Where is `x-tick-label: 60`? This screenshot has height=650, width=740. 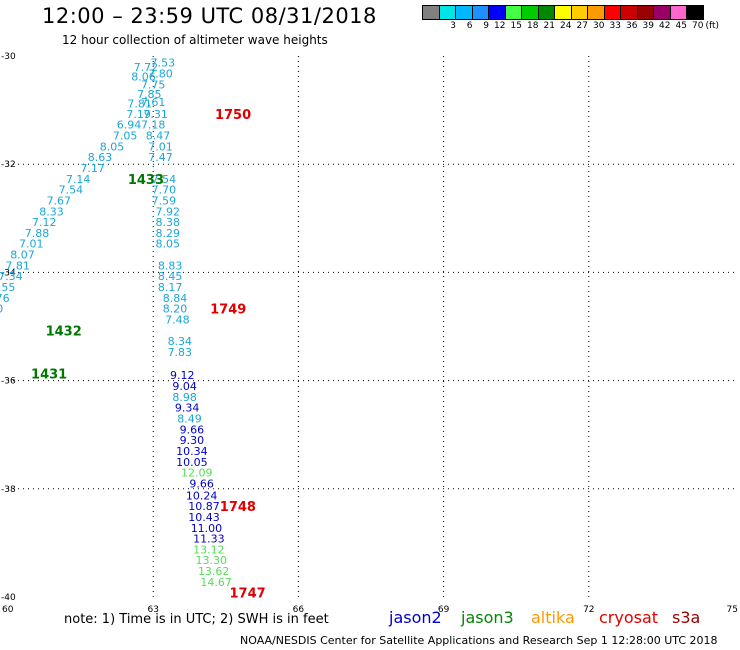 x-tick-label: 60 is located at coordinates (8, 610).